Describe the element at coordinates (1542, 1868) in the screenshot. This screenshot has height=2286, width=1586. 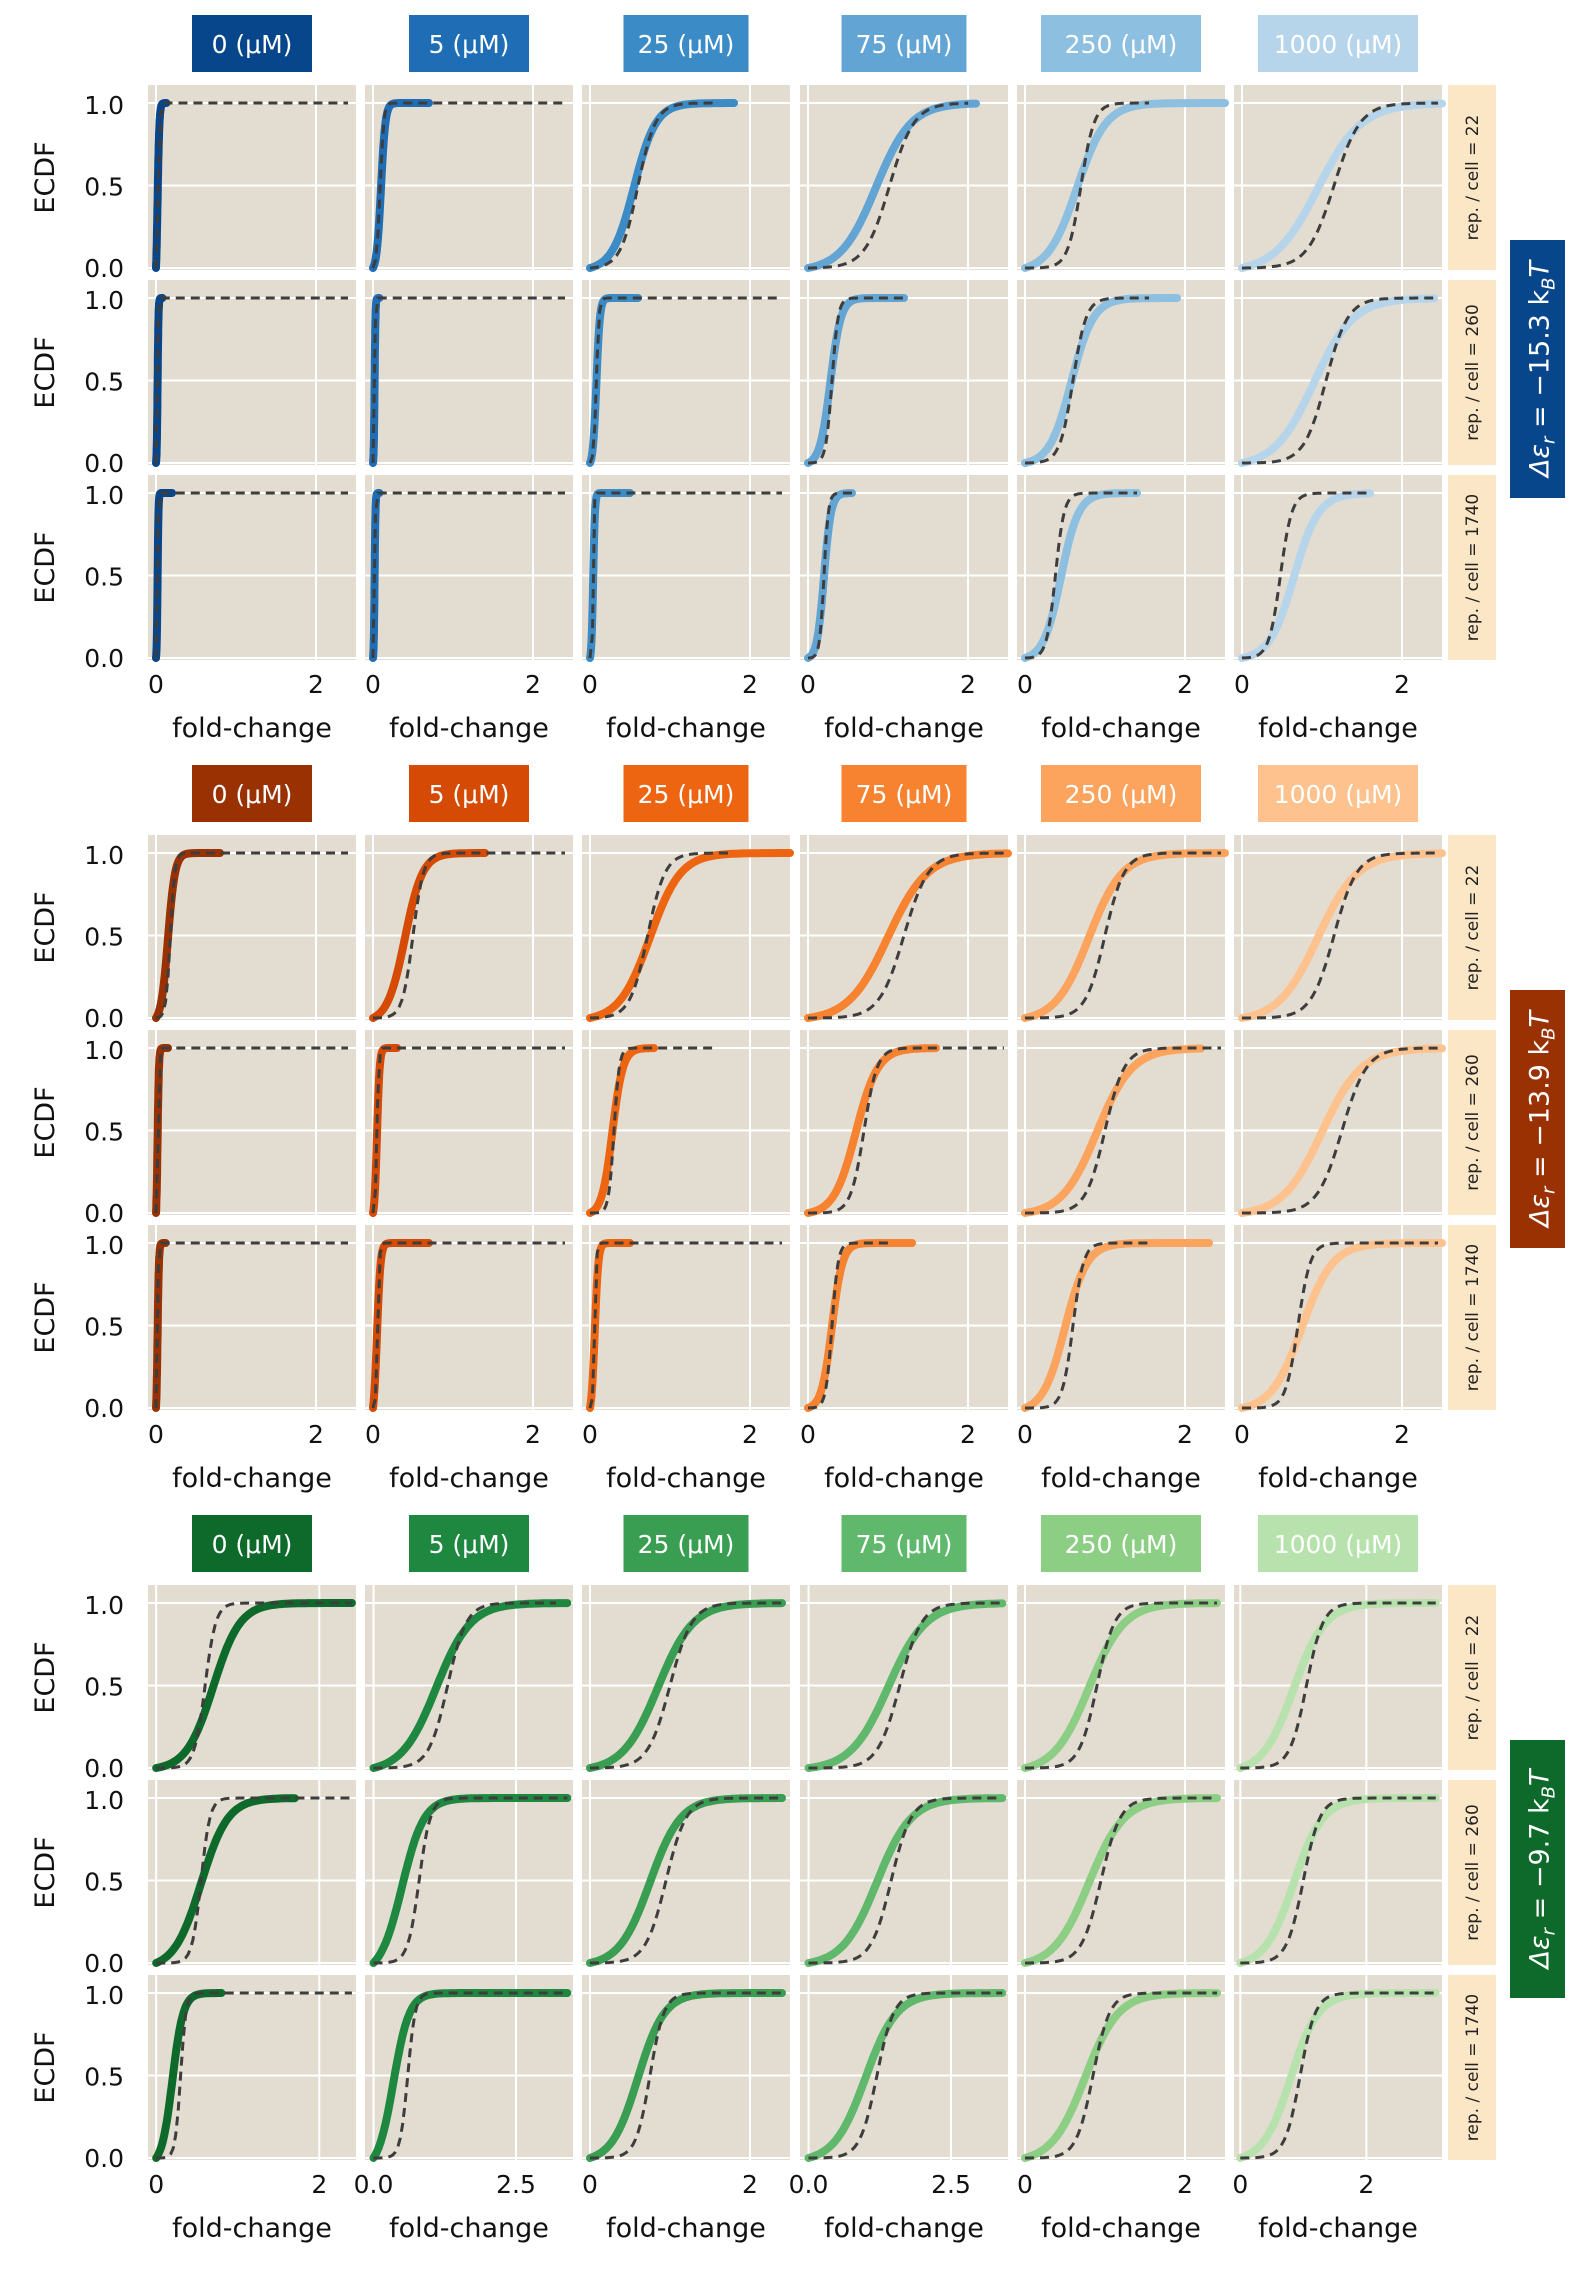
I see `group-label: Δεr = −9.7 kBT` at that location.